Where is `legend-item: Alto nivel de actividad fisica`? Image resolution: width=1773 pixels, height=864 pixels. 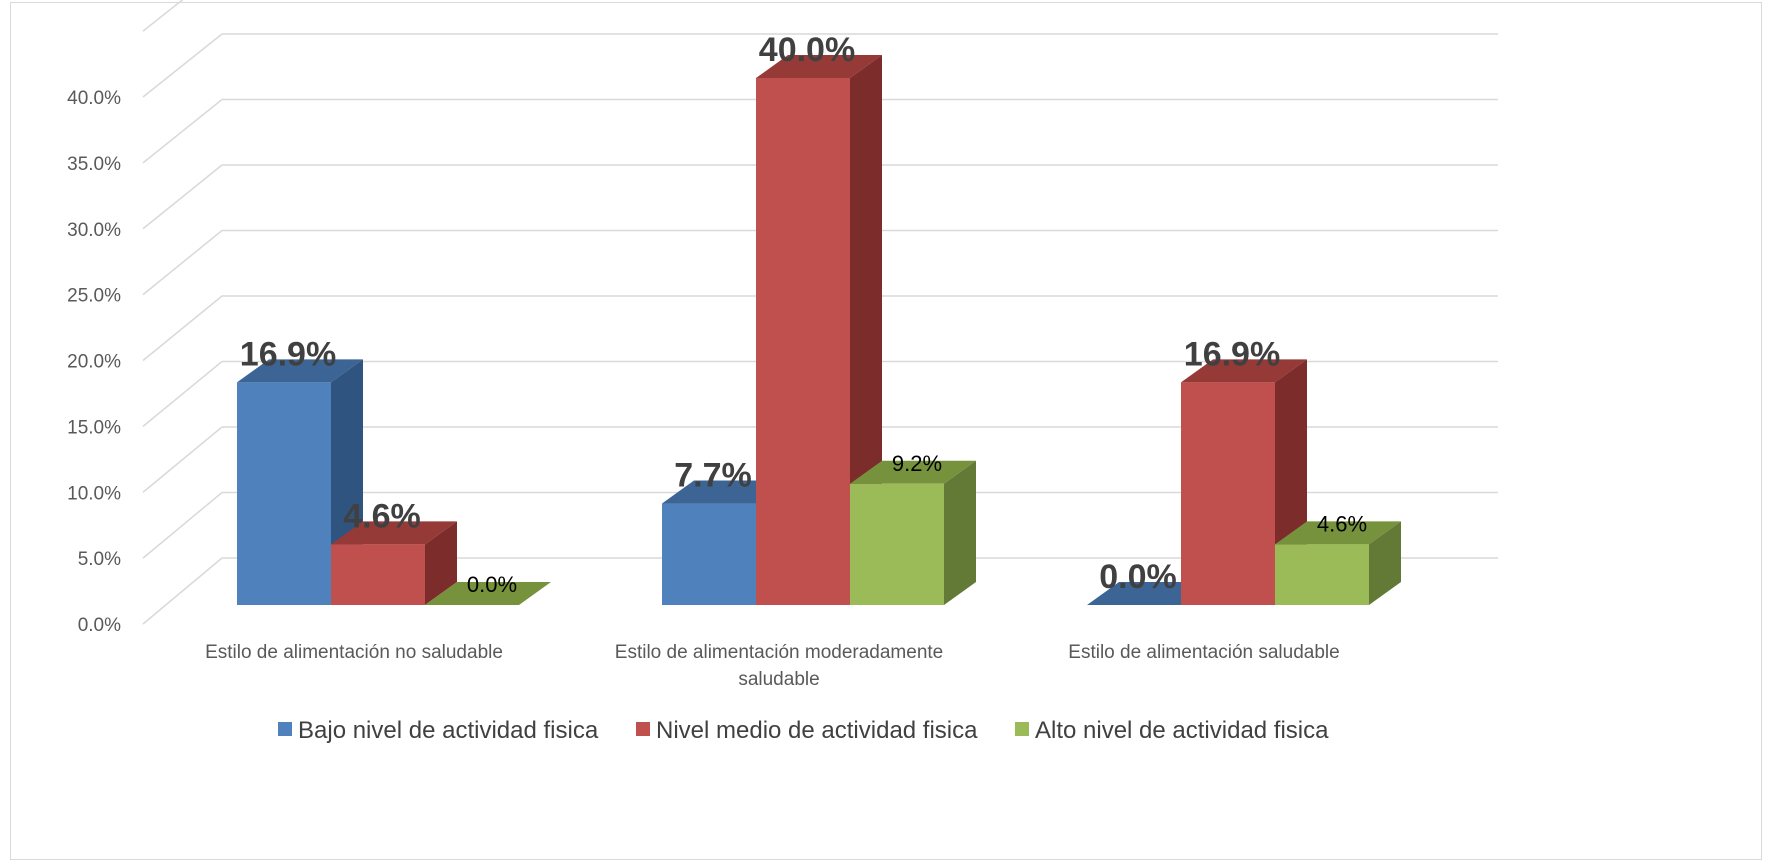
legend-item: Alto nivel de actividad fisica is located at coordinates (1172, 730).